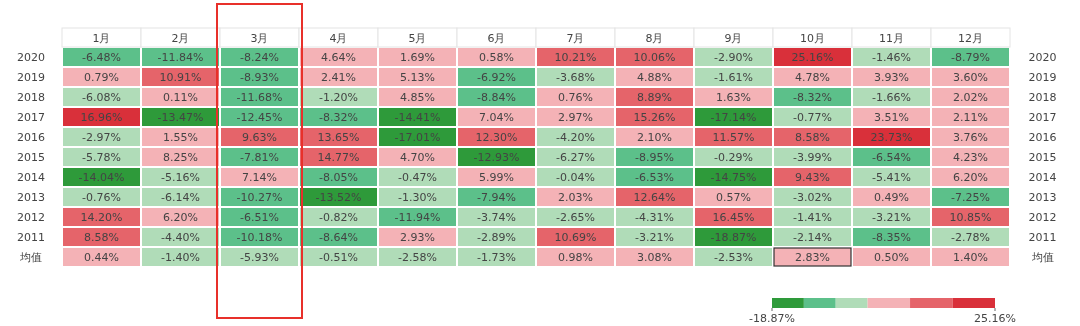  What do you see at coordinates (338, 237) in the screenshot?
I see `data-label: -8.64%` at bounding box center [338, 237].